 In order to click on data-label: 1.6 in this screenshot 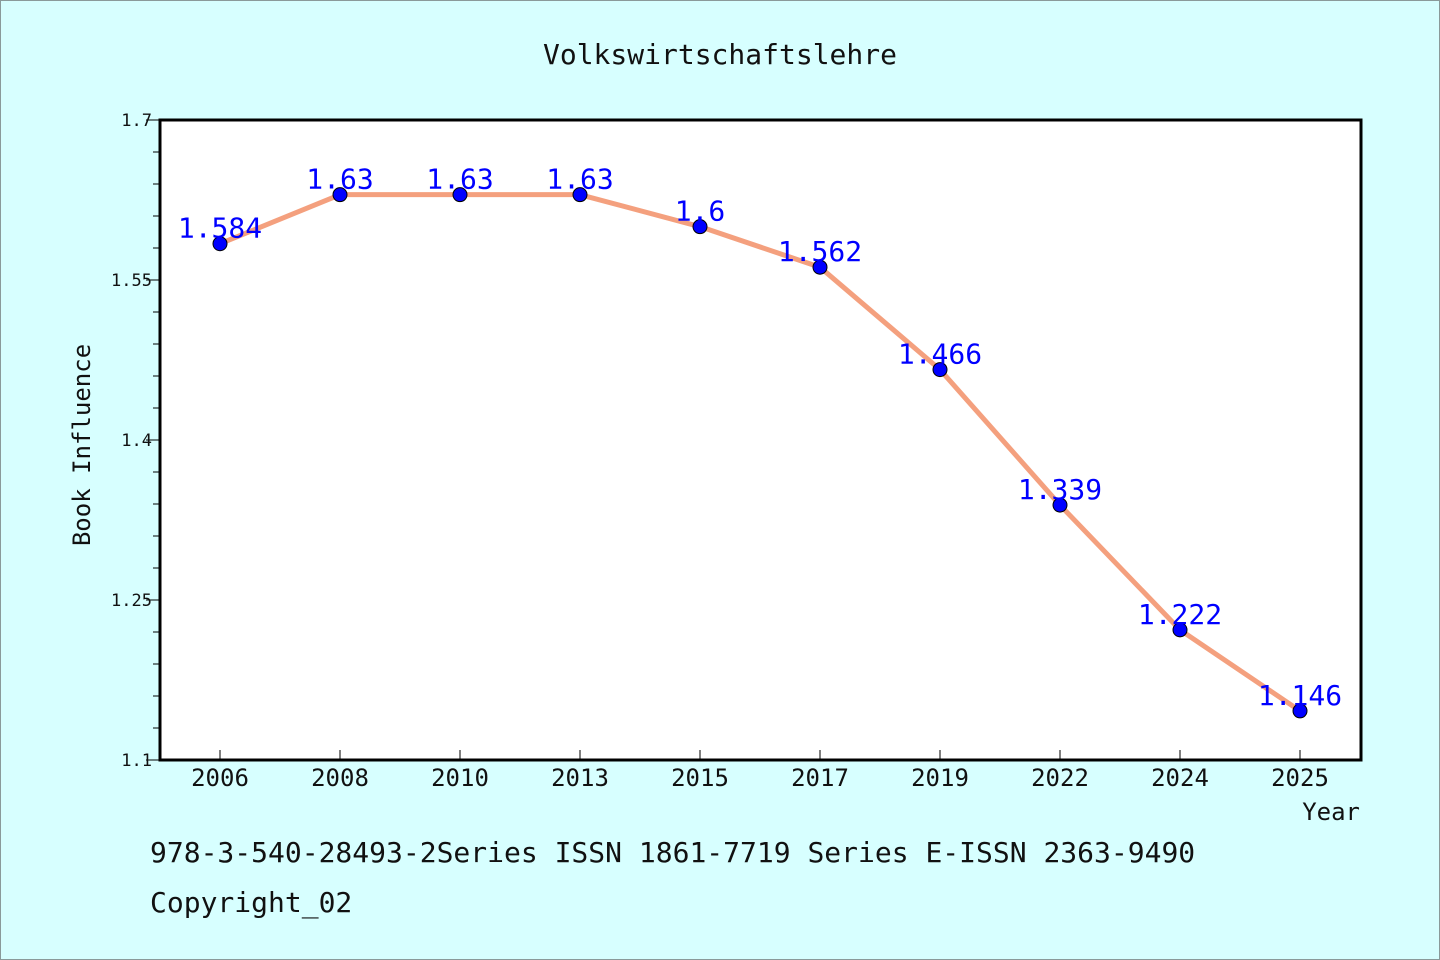, I will do `click(700, 211)`.